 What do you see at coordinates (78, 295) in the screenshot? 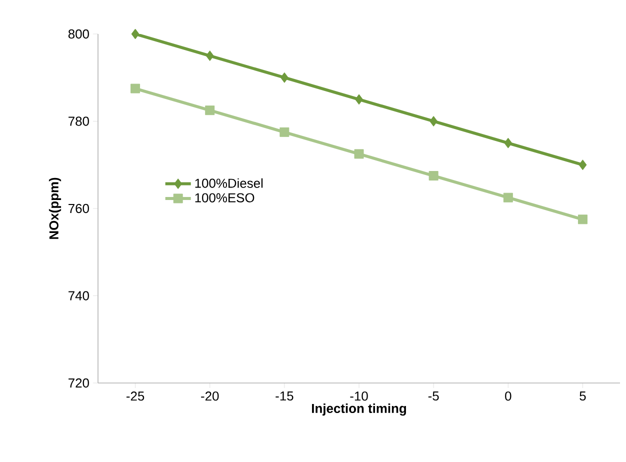
I see `y-tick-label: 740` at bounding box center [78, 295].